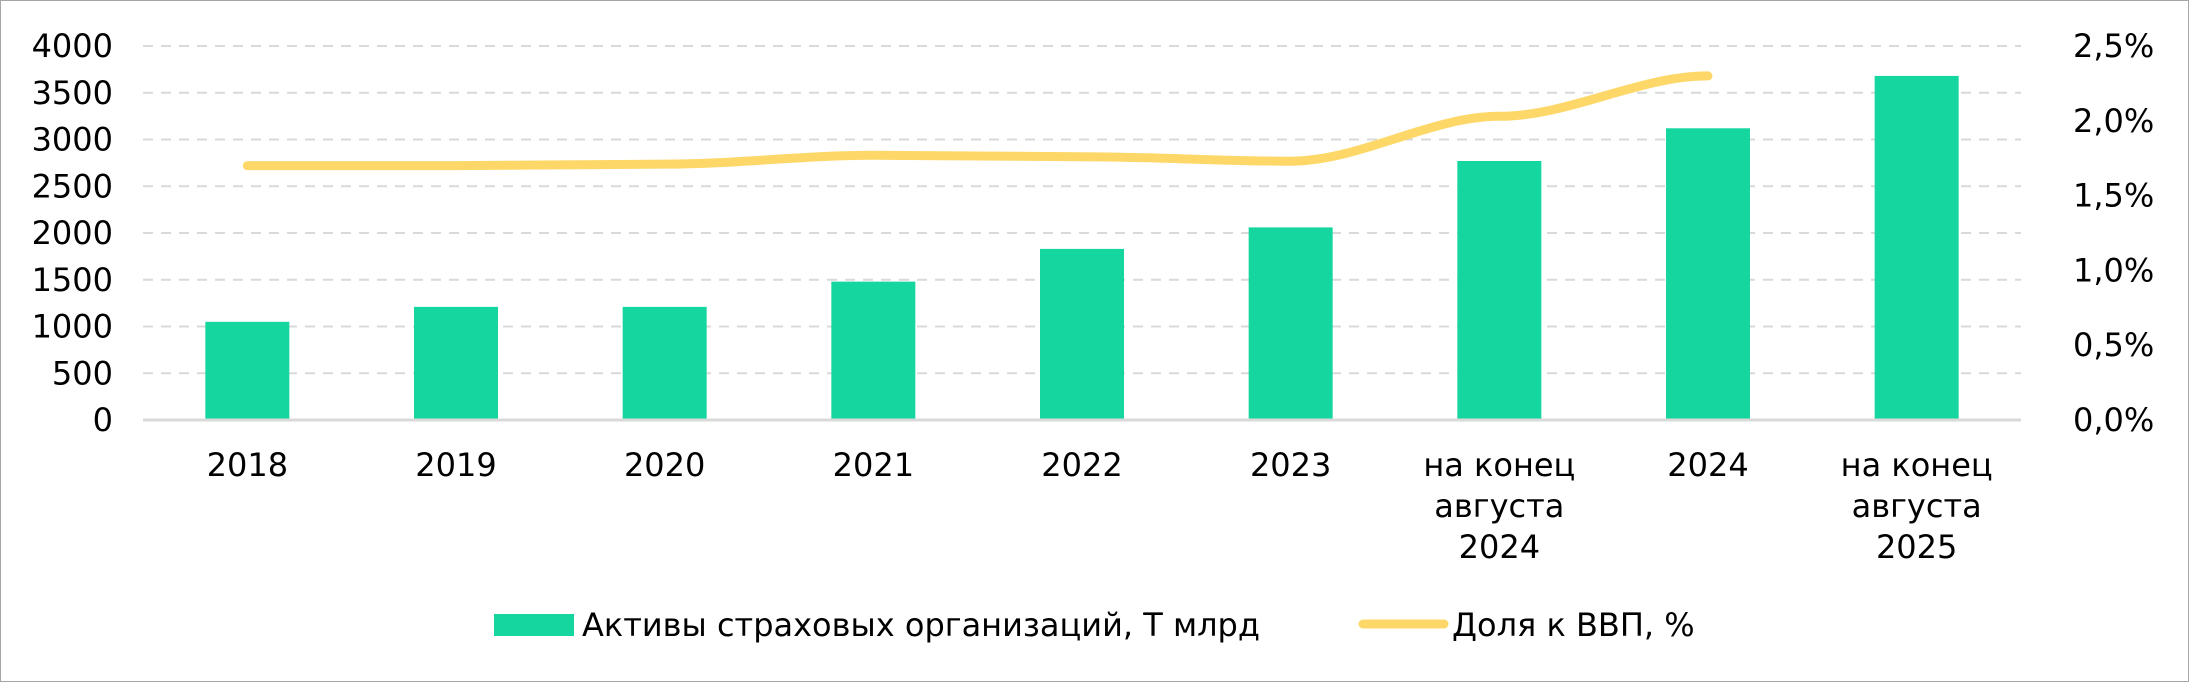 Image resolution: width=2189 pixels, height=682 pixels. Describe the element at coordinates (455, 465) in the screenshot. I see `x-tick-label: 2019` at that location.